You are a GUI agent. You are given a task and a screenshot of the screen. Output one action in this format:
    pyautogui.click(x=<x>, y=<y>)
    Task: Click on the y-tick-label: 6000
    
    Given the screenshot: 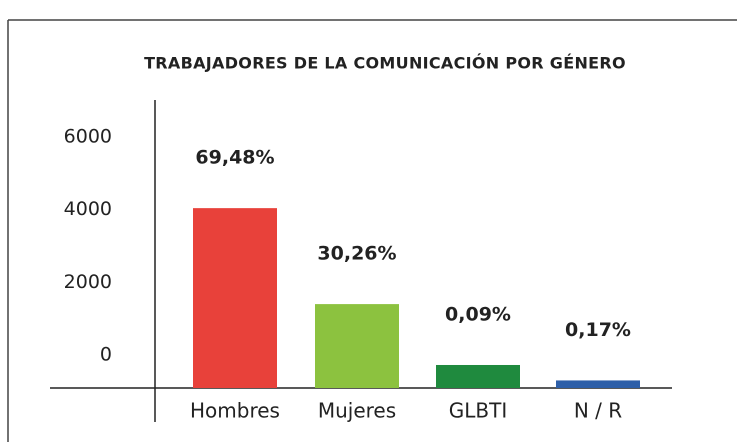 What is the action you would take?
    pyautogui.click(x=88, y=136)
    